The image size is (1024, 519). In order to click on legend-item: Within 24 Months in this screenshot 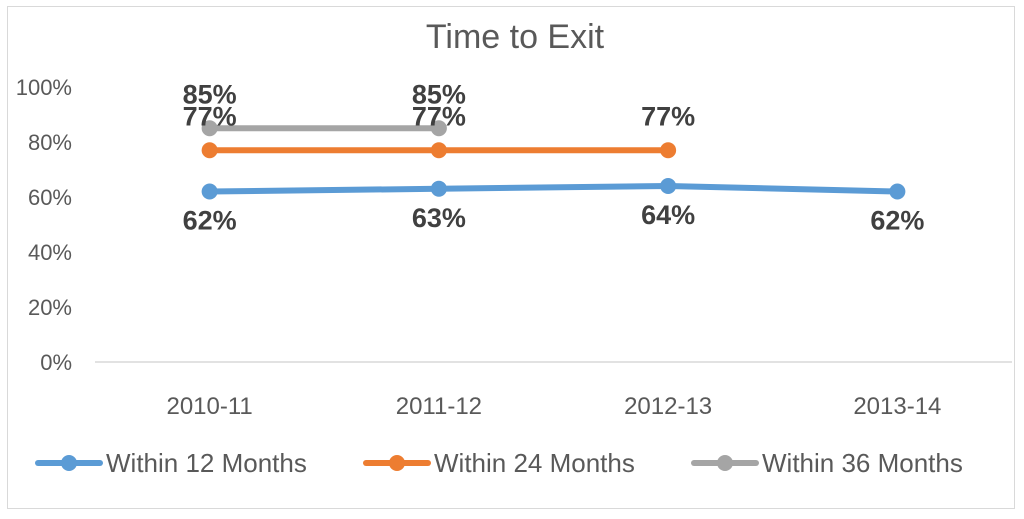, I will do `click(499, 463)`.